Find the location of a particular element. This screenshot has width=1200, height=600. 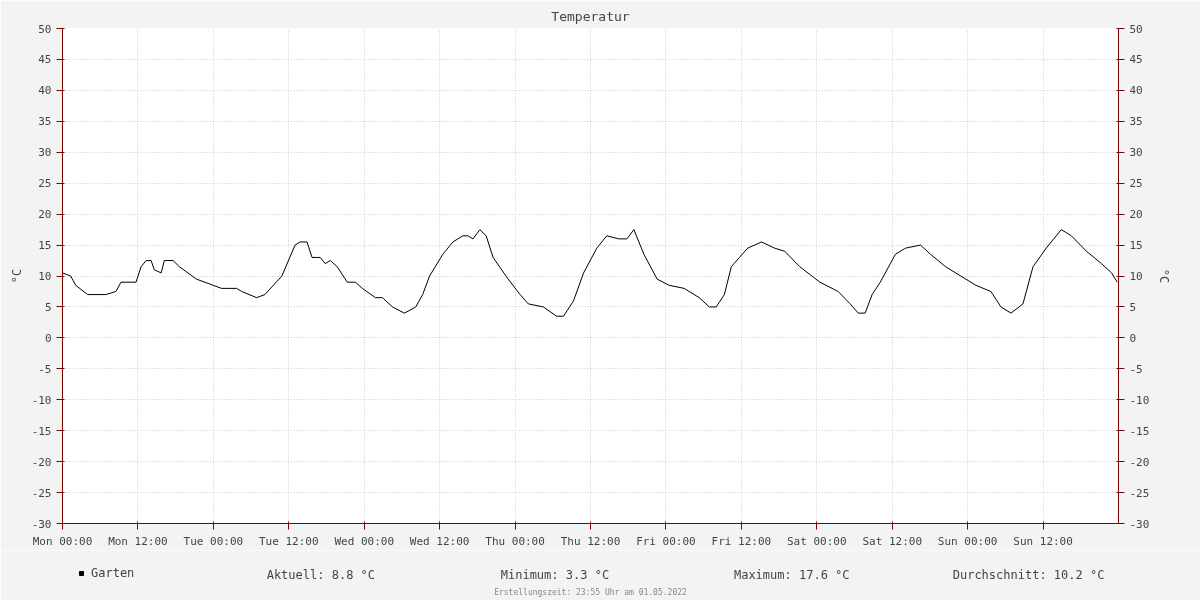

y2-tick-label: -10 is located at coordinates (1139, 400).